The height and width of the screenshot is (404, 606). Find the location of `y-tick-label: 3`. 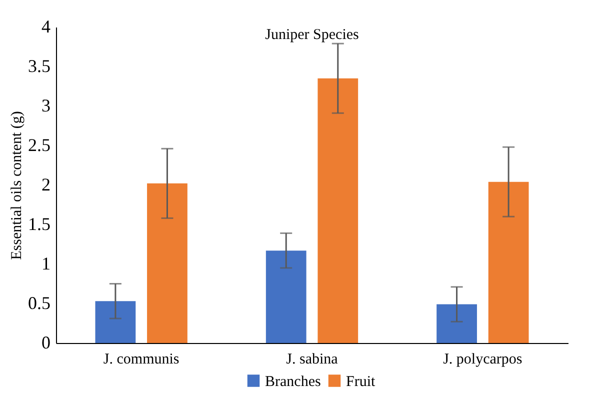

y-tick-label: 3 is located at coordinates (46, 106).